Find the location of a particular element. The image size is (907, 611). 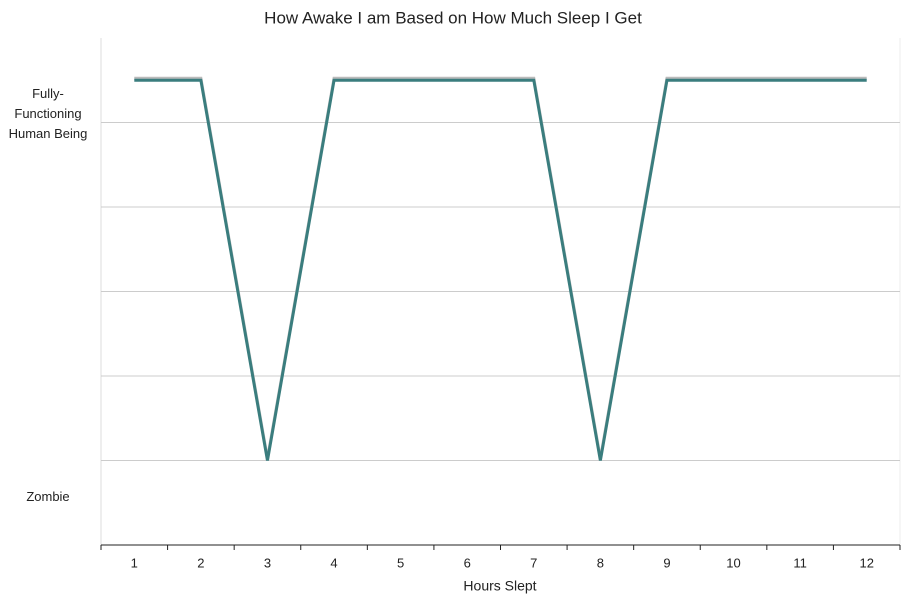

x-tick-label: 3 is located at coordinates (267, 562).